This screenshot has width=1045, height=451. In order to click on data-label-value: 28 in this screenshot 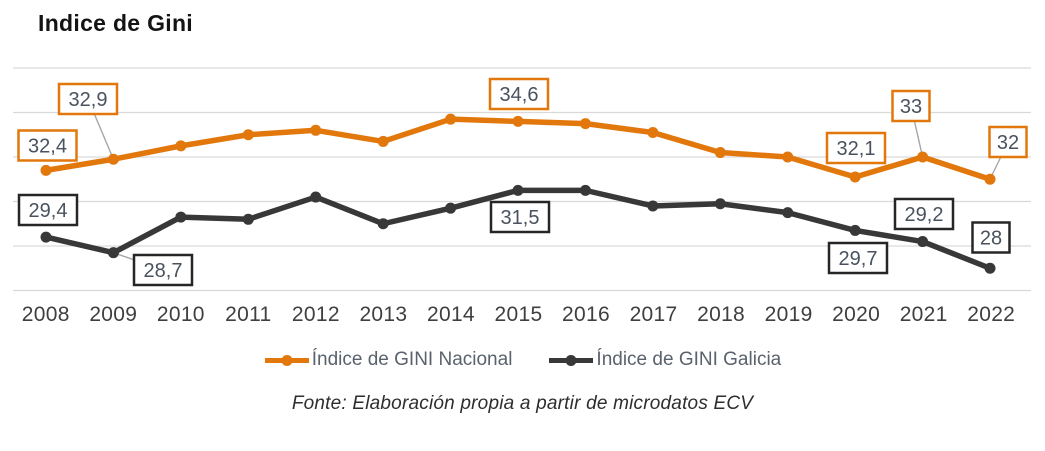, I will do `click(991, 239)`.